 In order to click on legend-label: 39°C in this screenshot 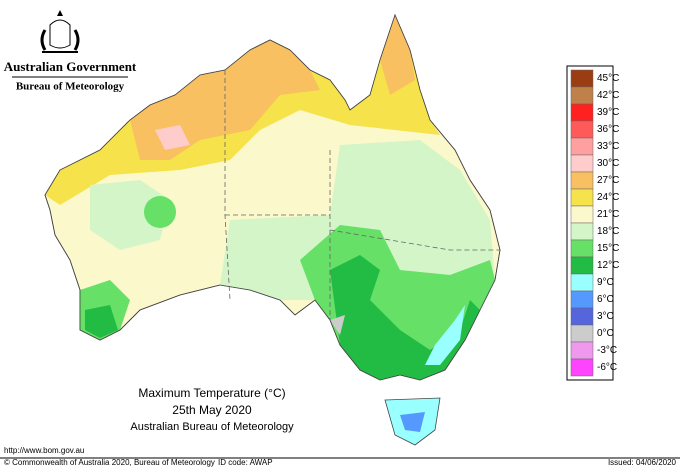, I will do `click(608, 112)`.